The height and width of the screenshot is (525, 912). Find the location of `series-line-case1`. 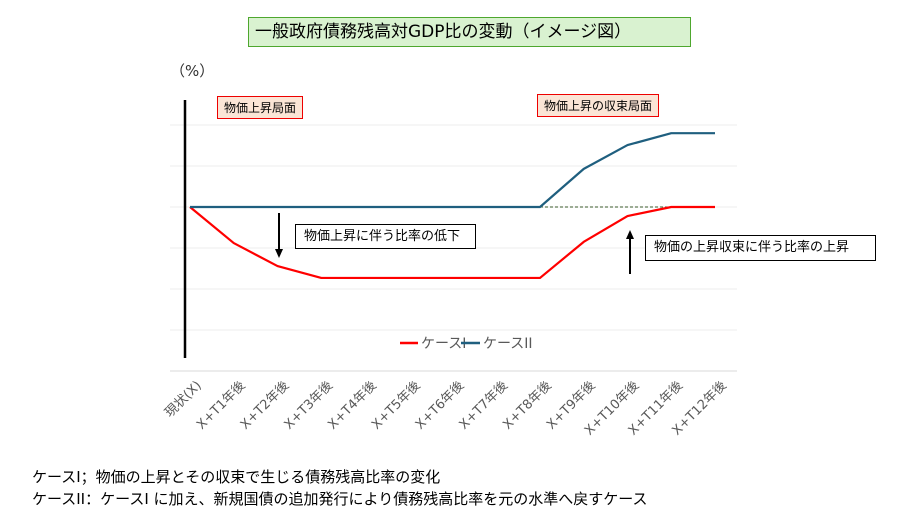

series-line-case1 is located at coordinates (452, 242).